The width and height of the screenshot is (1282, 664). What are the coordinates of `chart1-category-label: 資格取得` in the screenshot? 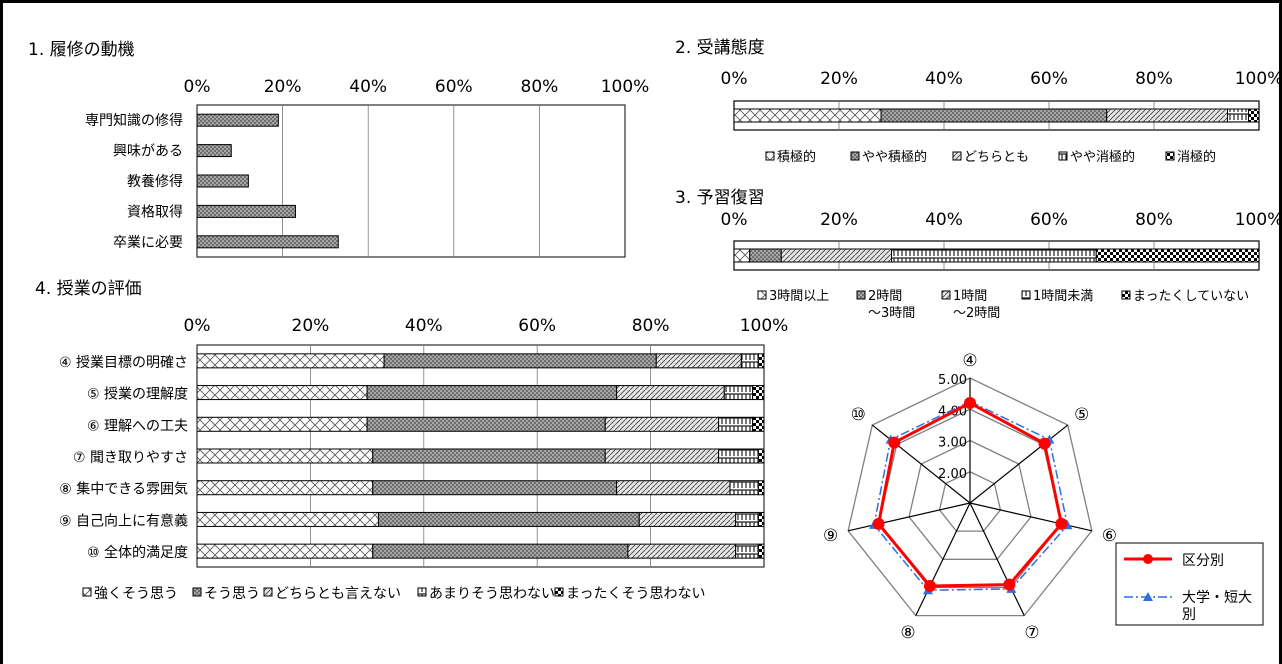 It's located at (155, 211).